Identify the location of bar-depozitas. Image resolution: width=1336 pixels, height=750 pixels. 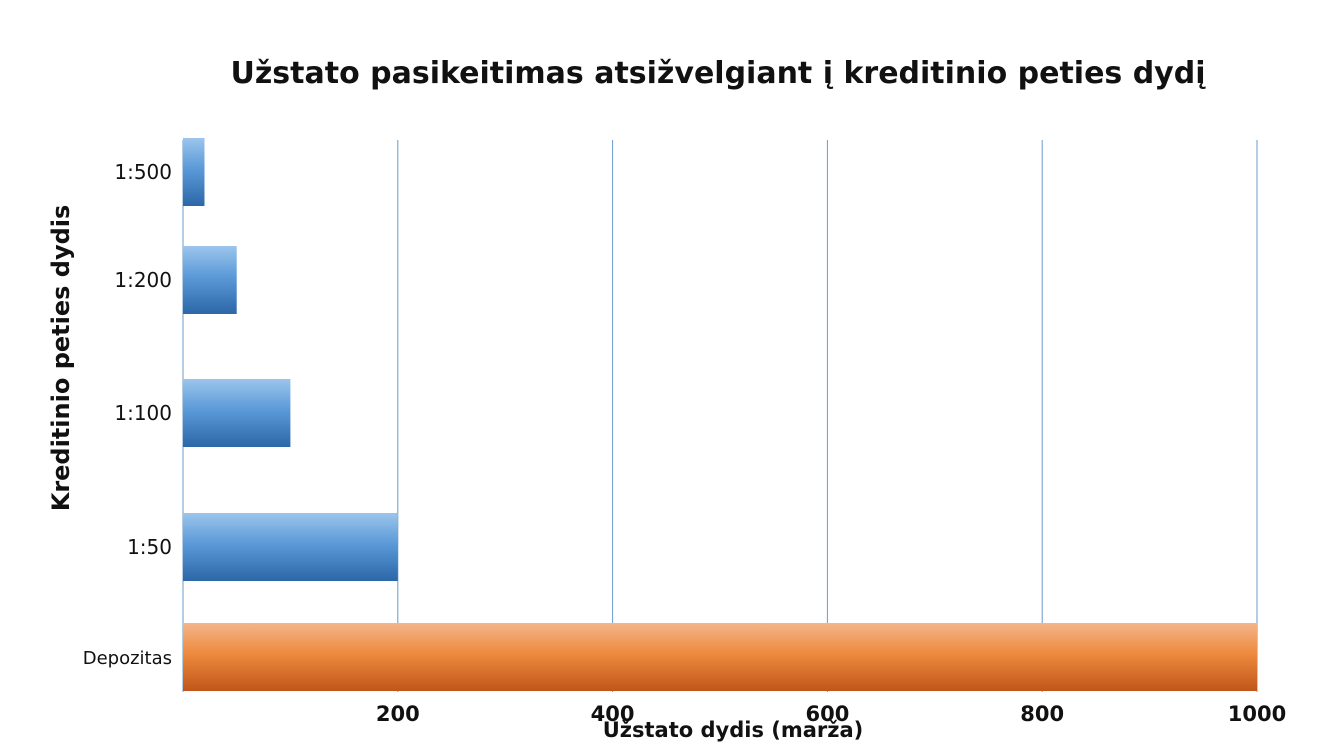
(720, 657).